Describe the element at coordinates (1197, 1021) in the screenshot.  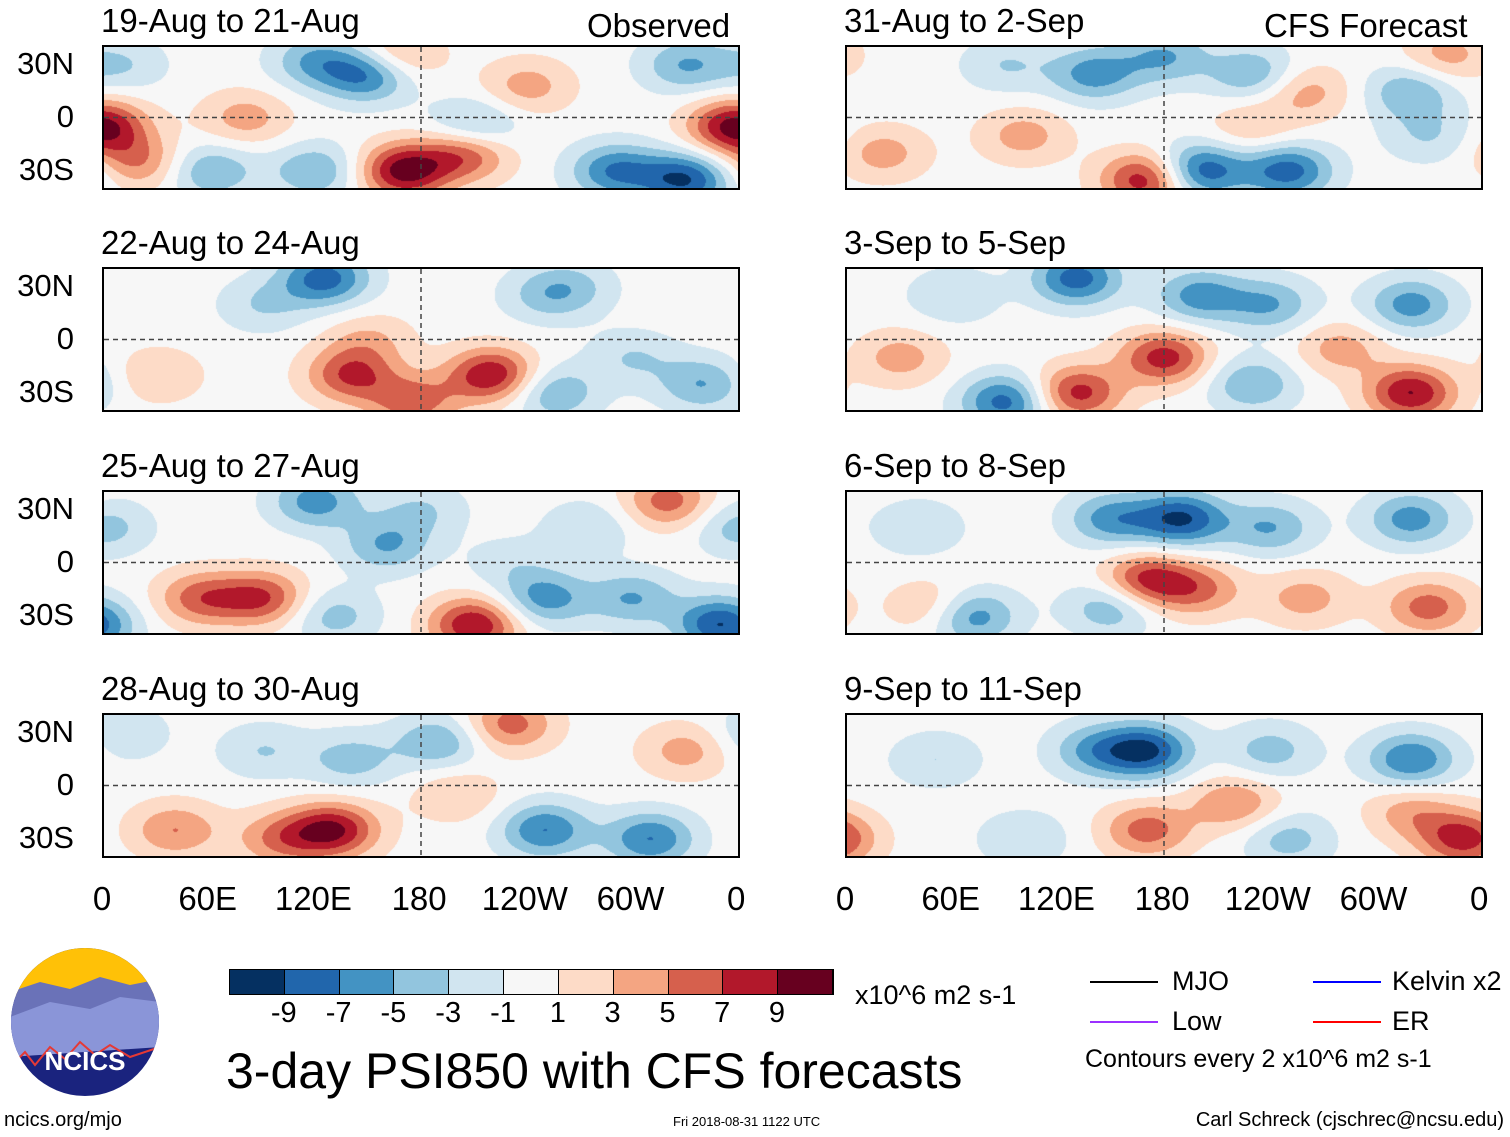
I see `legend-low: Low` at that location.